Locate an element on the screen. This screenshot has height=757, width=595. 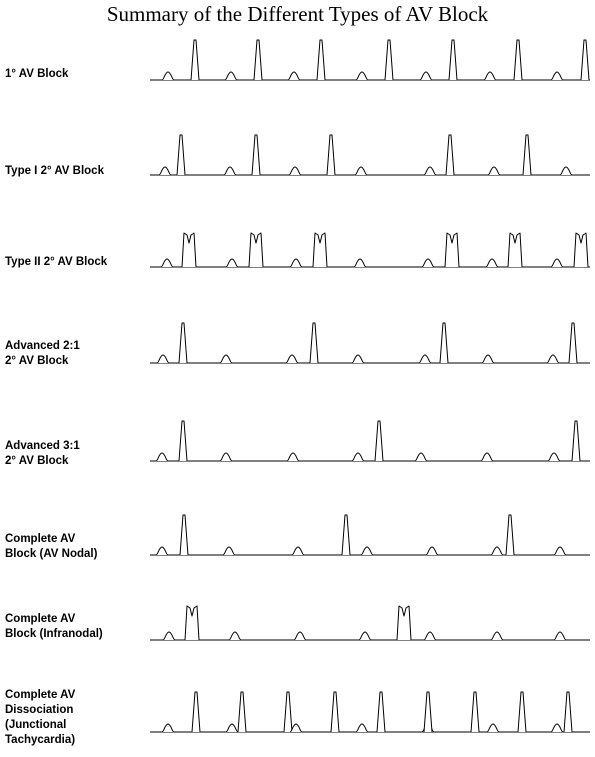
row-label-line: Block (Infranodal) is located at coordinates (54, 634).